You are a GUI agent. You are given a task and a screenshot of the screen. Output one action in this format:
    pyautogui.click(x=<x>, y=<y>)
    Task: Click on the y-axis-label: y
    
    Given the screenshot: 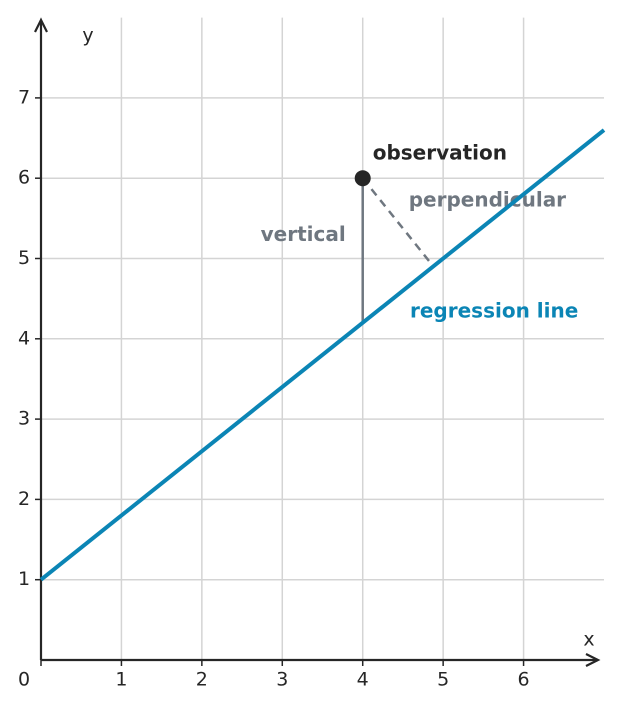 What is the action you would take?
    pyautogui.click(x=87, y=36)
    